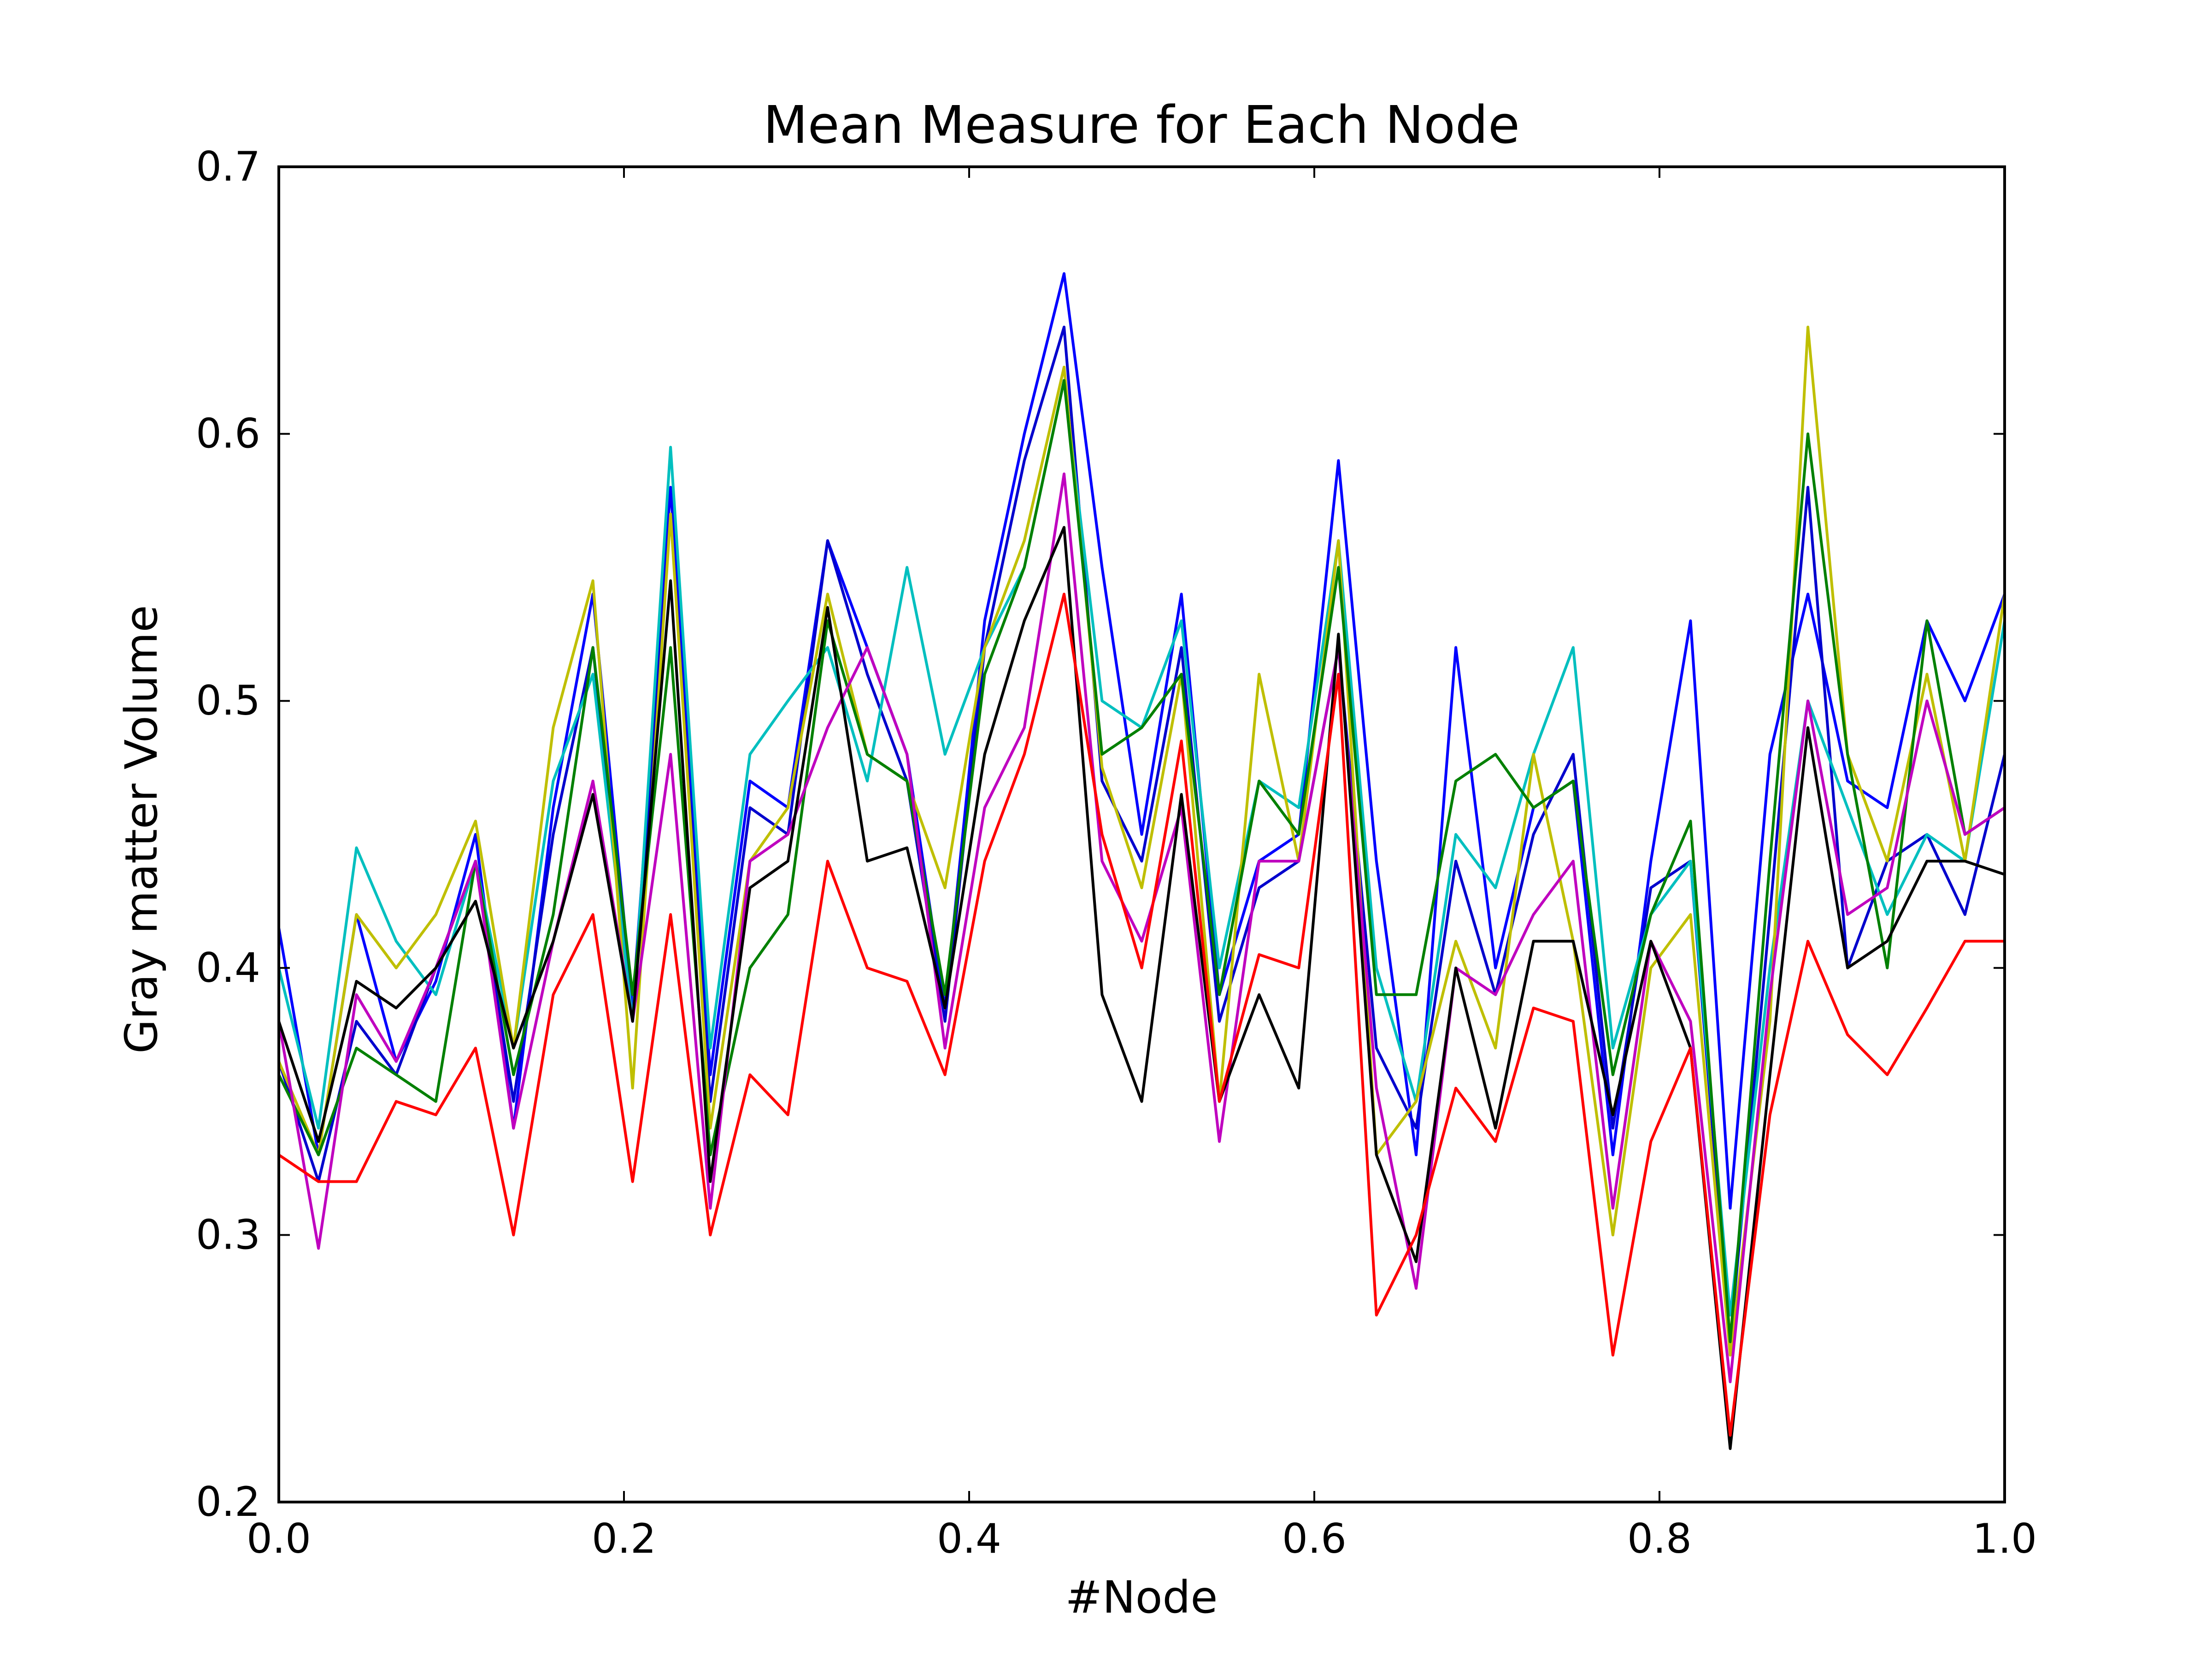 The width and height of the screenshot is (2212, 1661). I want to click on y-tick-label: 0.7, so click(228, 166).